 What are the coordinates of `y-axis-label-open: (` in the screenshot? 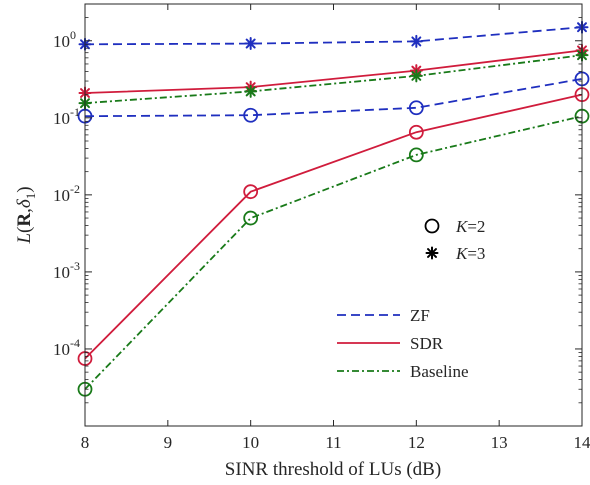 It's located at (24, 230).